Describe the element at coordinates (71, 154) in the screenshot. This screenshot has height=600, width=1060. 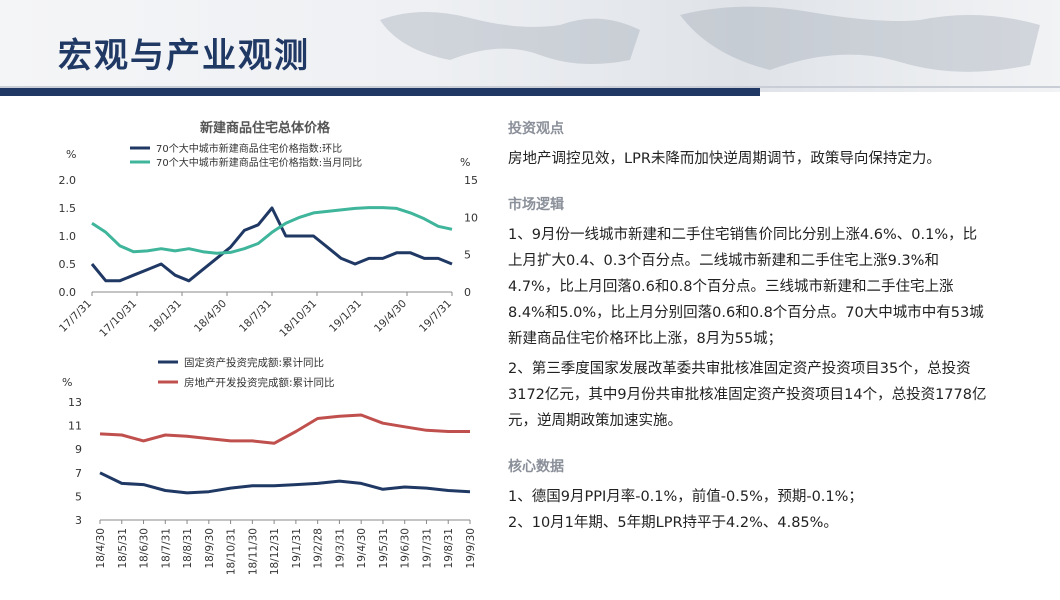
I see `chart1-left-unit: %` at that location.